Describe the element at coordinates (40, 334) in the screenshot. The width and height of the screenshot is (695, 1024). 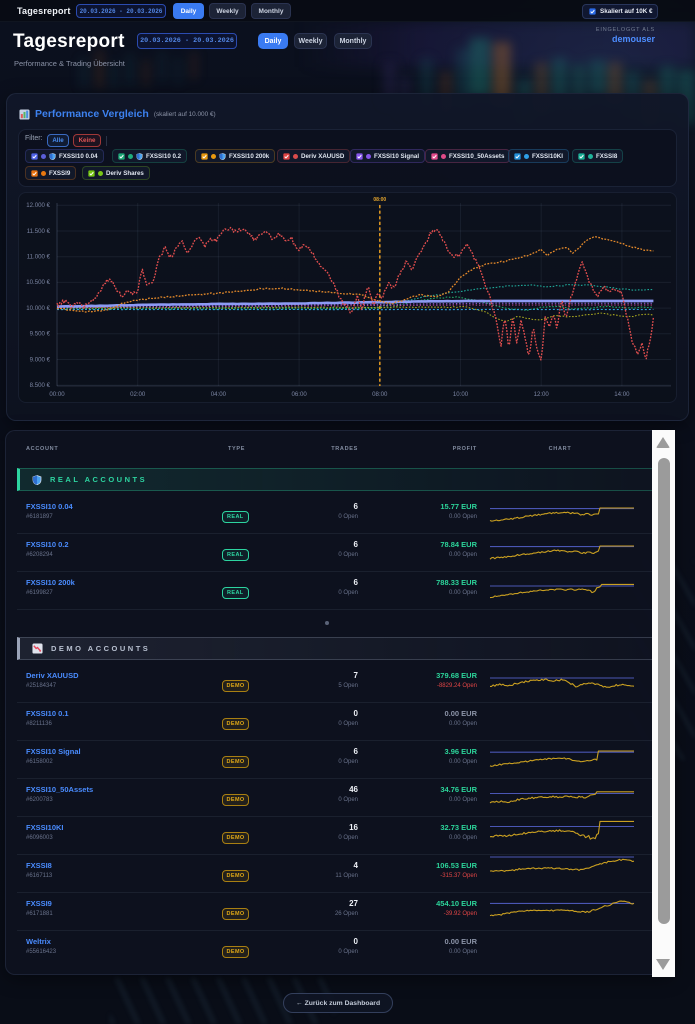
I see `svg-text: 9.500 €` at that location.